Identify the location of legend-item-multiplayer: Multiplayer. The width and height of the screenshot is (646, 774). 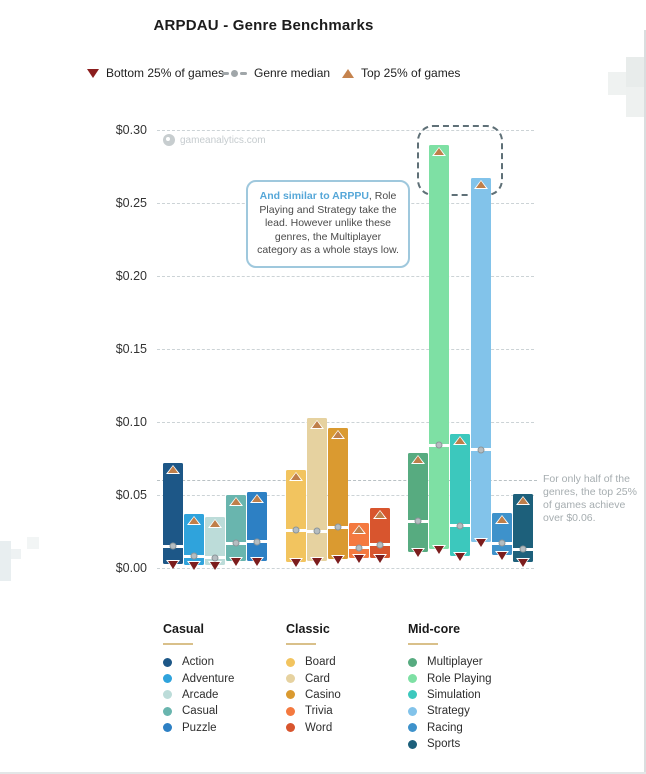
(450, 662).